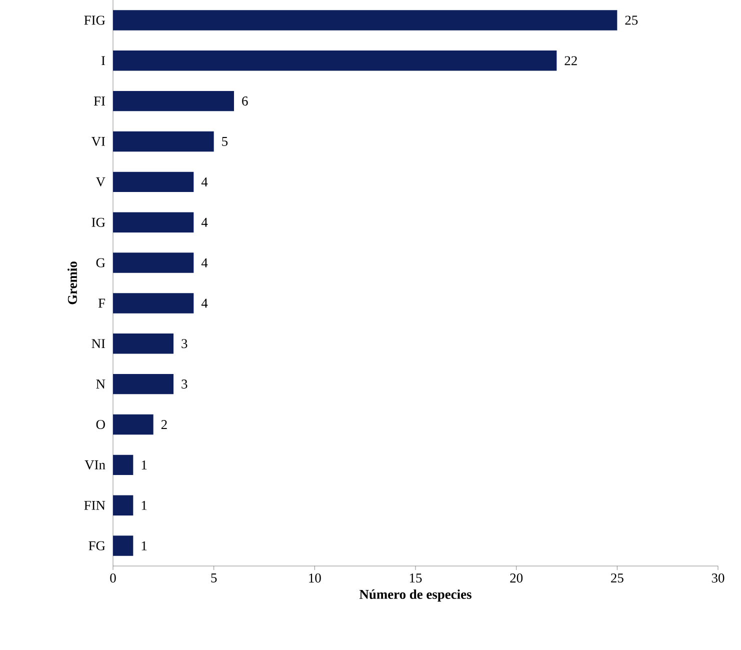  Describe the element at coordinates (98, 141) in the screenshot. I see `y-tick-label: VI` at that location.